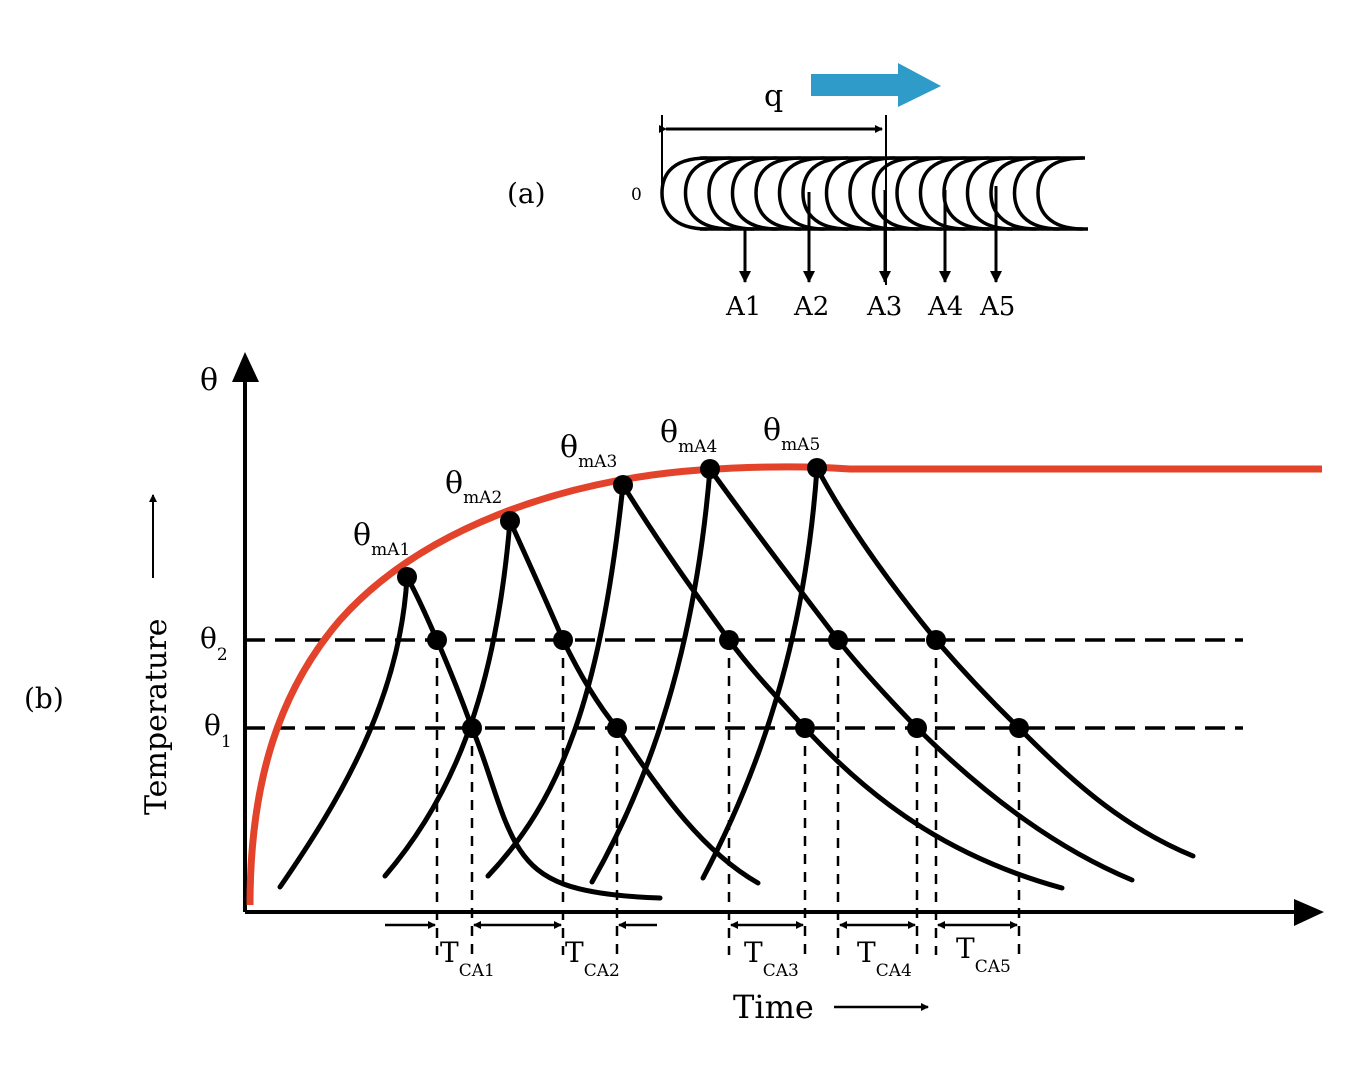  Describe the element at coordinates (209, 380) in the screenshot. I see `y-axis-symbol: θ` at that location.